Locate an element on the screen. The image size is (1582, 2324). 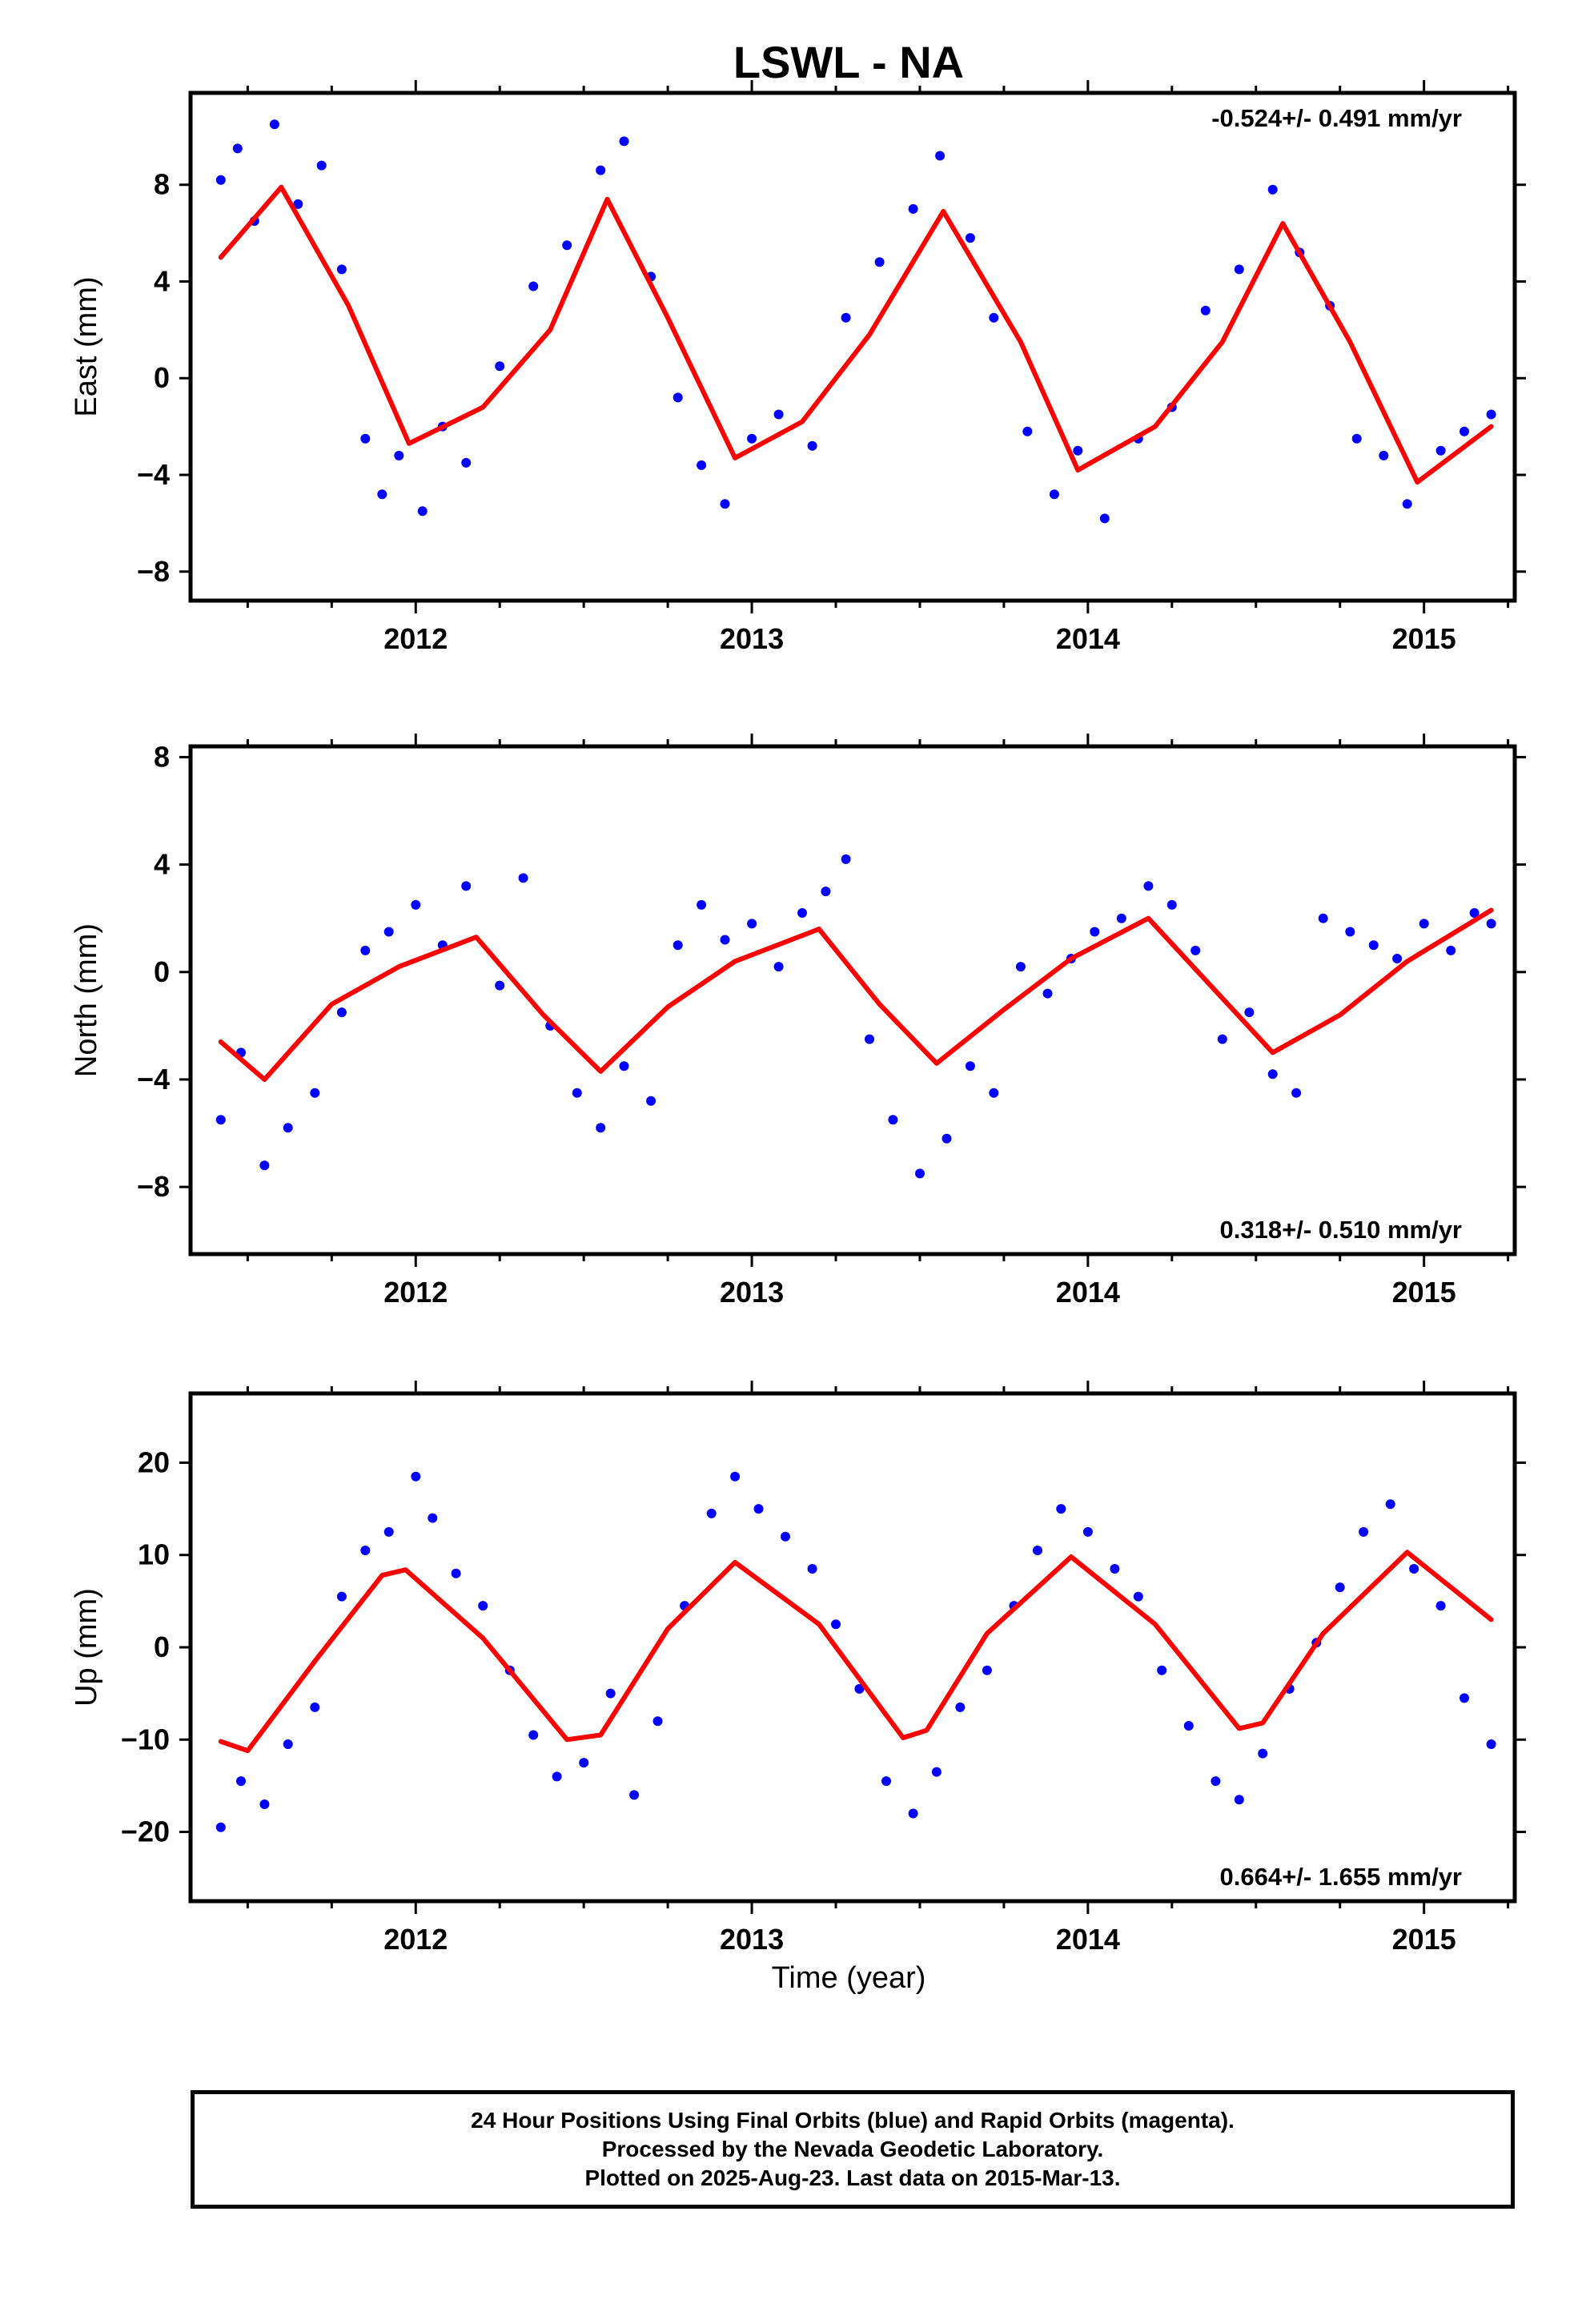
rate-label-north: 0.318+/- 0.510 mm/yr is located at coordinates (1341, 1230).